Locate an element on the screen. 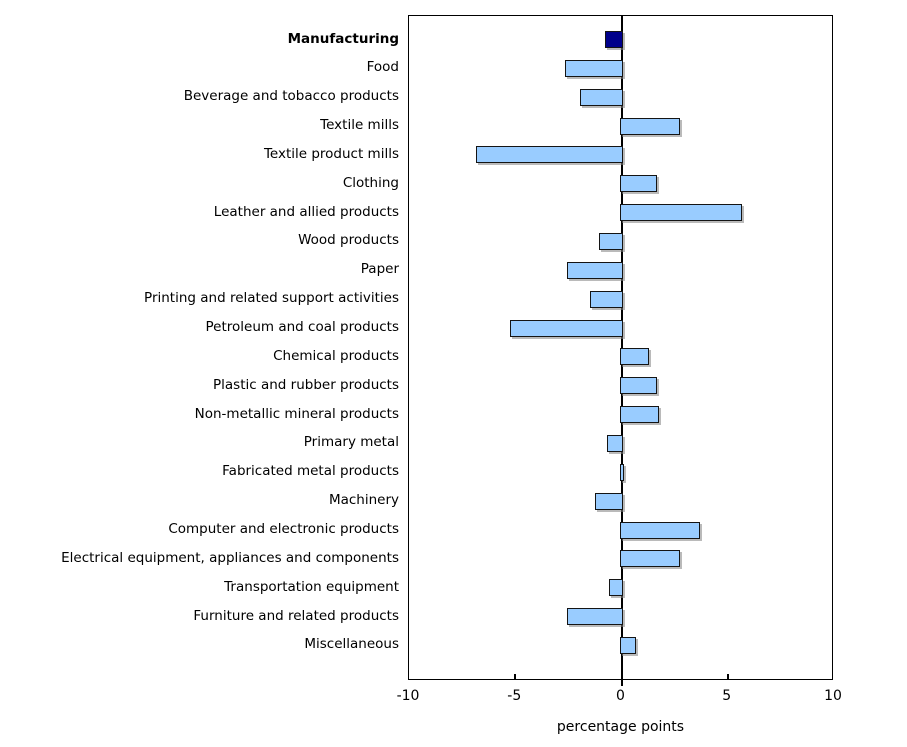 This screenshot has height=747, width=907. category-label: Machinery is located at coordinates (363, 500).